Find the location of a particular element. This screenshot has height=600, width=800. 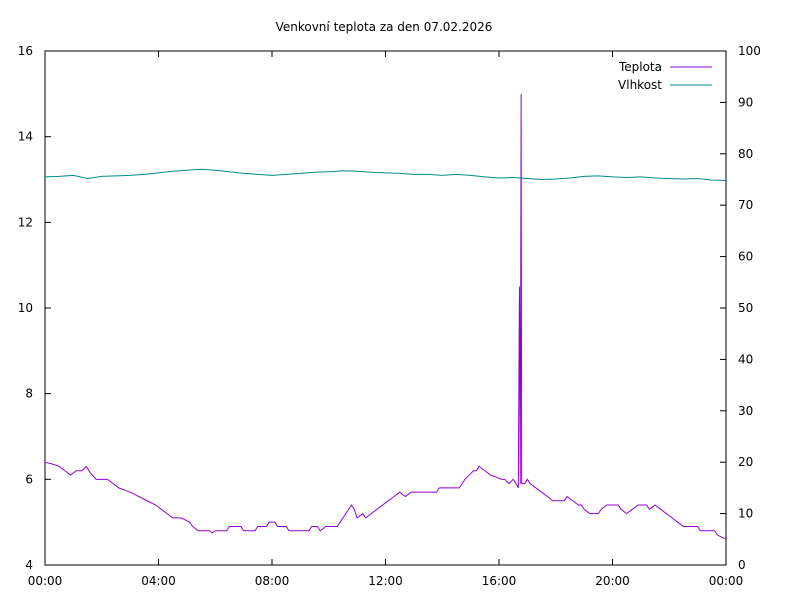

legend-label-teplota: Teplota is located at coordinates (640, 67).